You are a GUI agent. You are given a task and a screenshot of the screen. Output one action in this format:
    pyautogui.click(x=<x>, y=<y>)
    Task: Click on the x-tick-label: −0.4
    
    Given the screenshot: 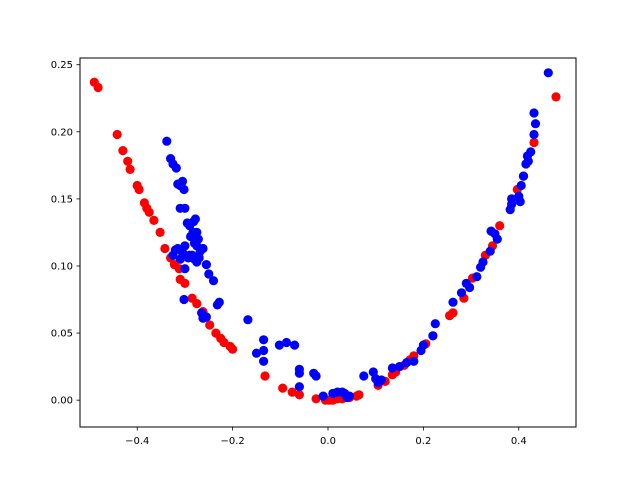 What is the action you would take?
    pyautogui.click(x=137, y=441)
    